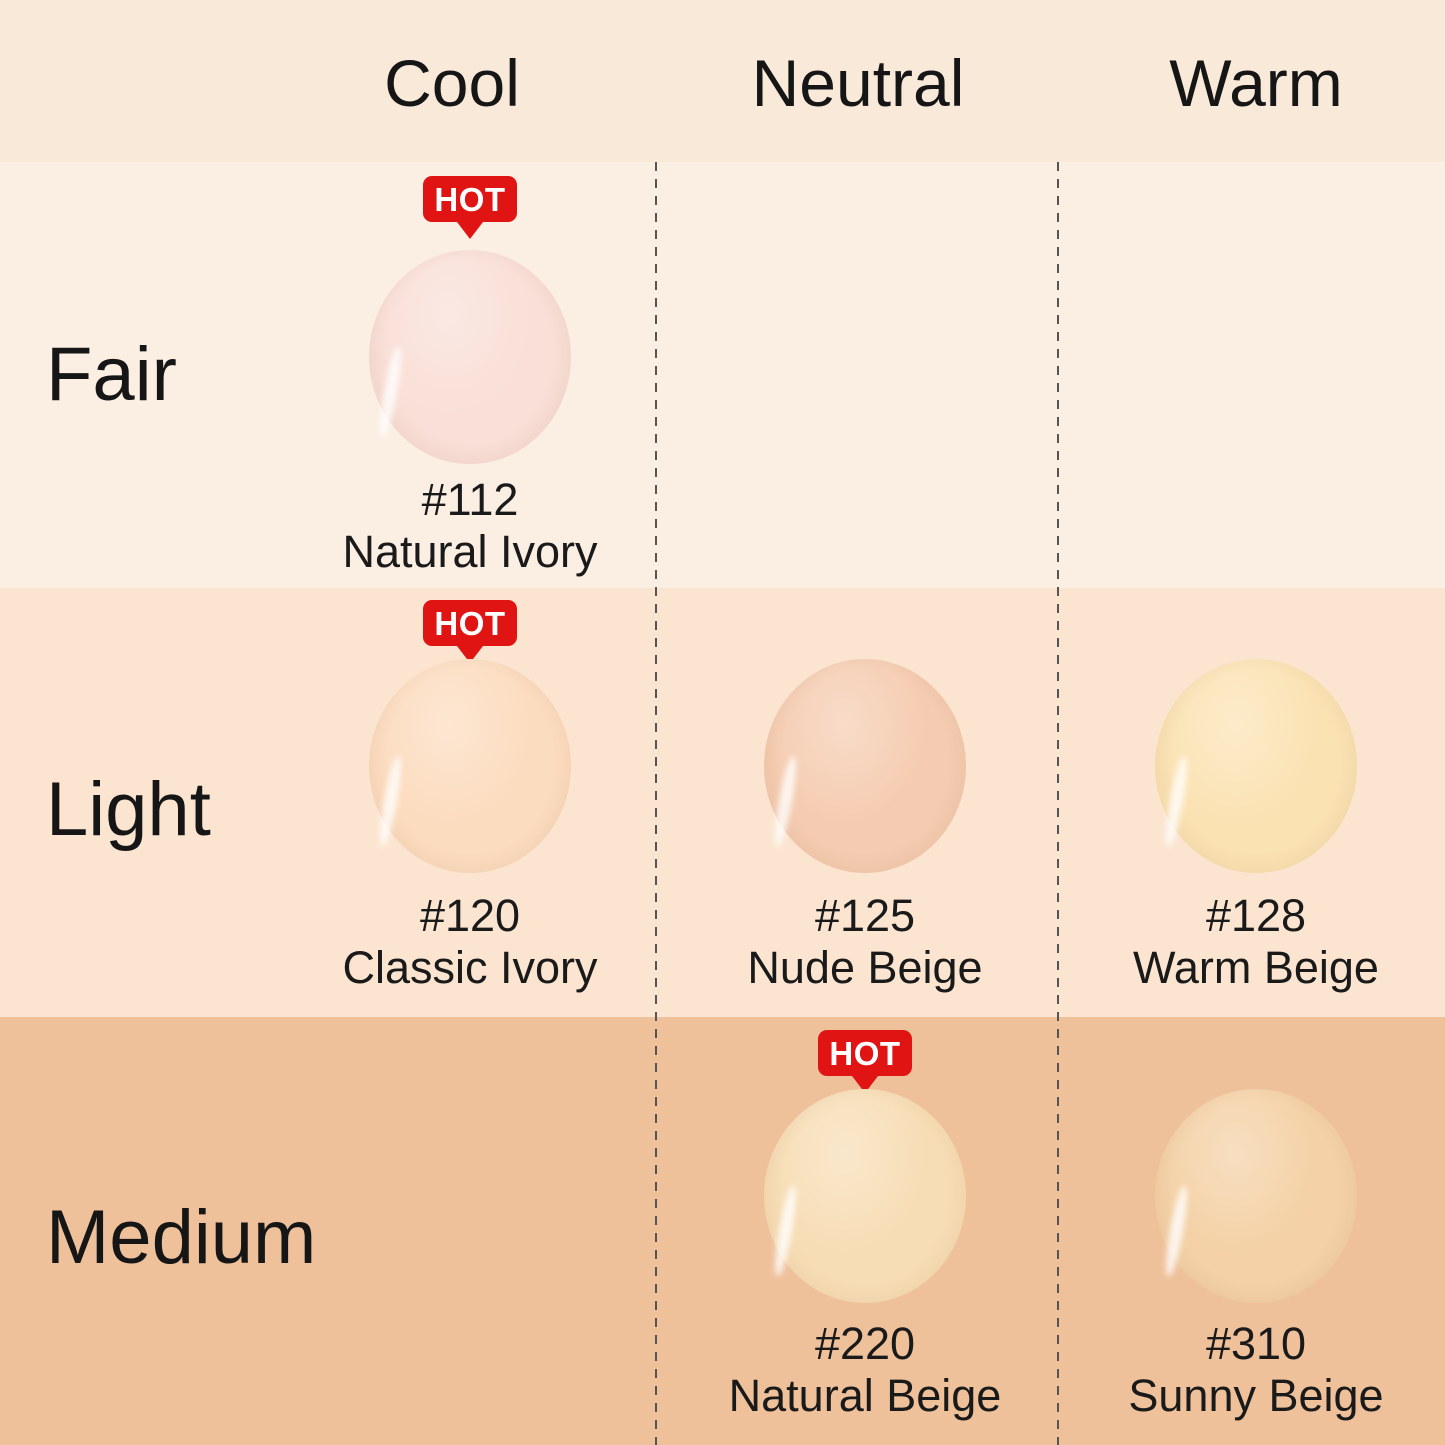 Image resolution: width=1445 pixels, height=1445 pixels. I want to click on shade-code: #125, so click(865, 915).